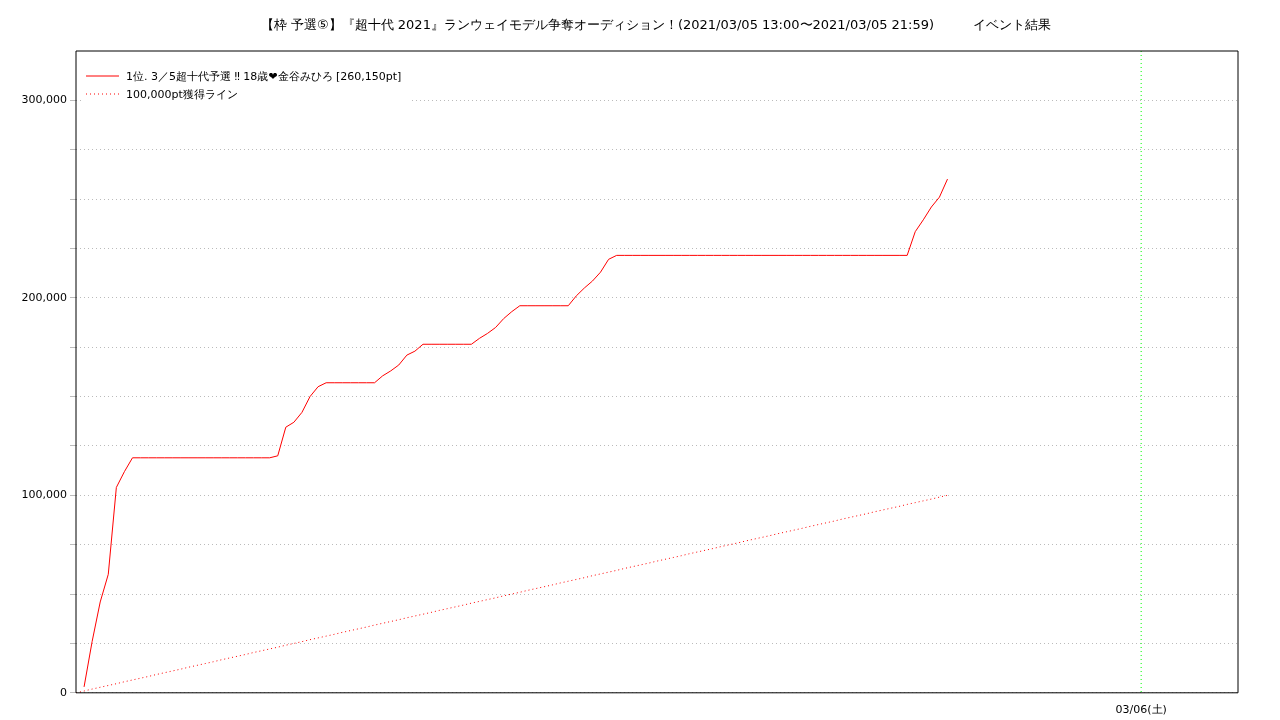 The height and width of the screenshot is (720, 1280). I want to click on y-tick-label: 0, so click(63, 692).